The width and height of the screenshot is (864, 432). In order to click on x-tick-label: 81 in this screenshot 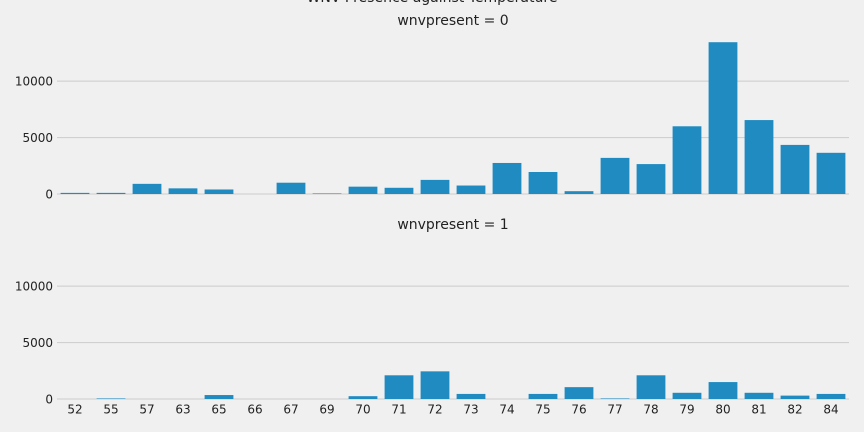, I will do `click(758, 410)`.